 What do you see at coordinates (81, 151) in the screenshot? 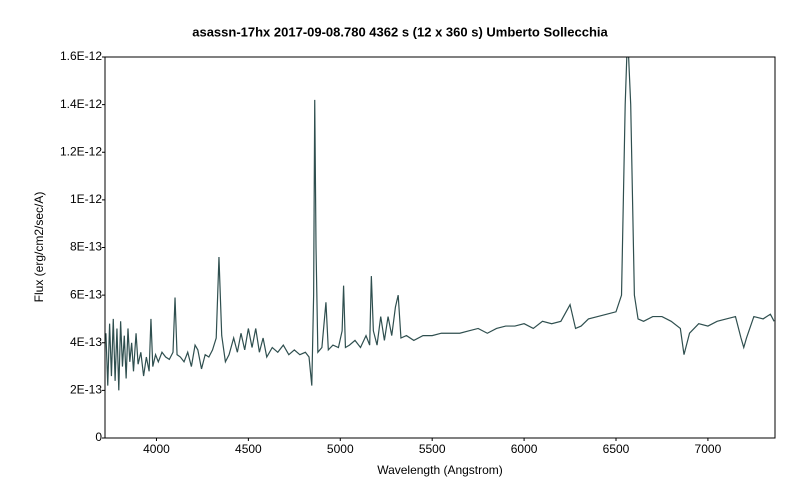
I see `y-tick-label: 1.2E-12` at bounding box center [81, 151].